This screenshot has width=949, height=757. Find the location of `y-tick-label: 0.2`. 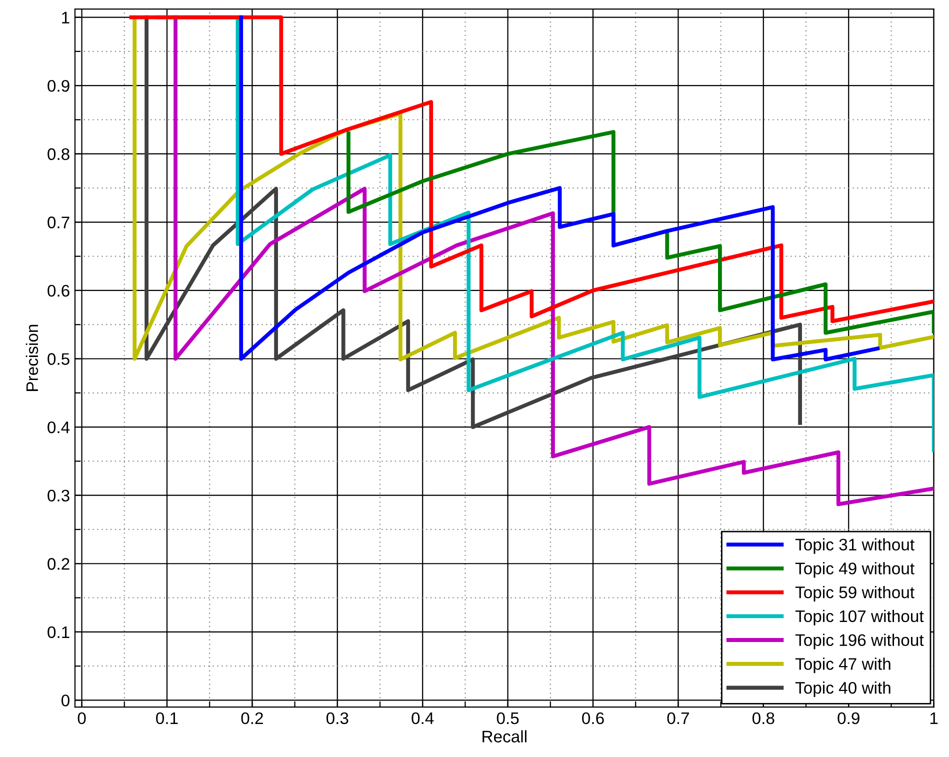

y-tick-label: 0.2 is located at coordinates (59, 564).